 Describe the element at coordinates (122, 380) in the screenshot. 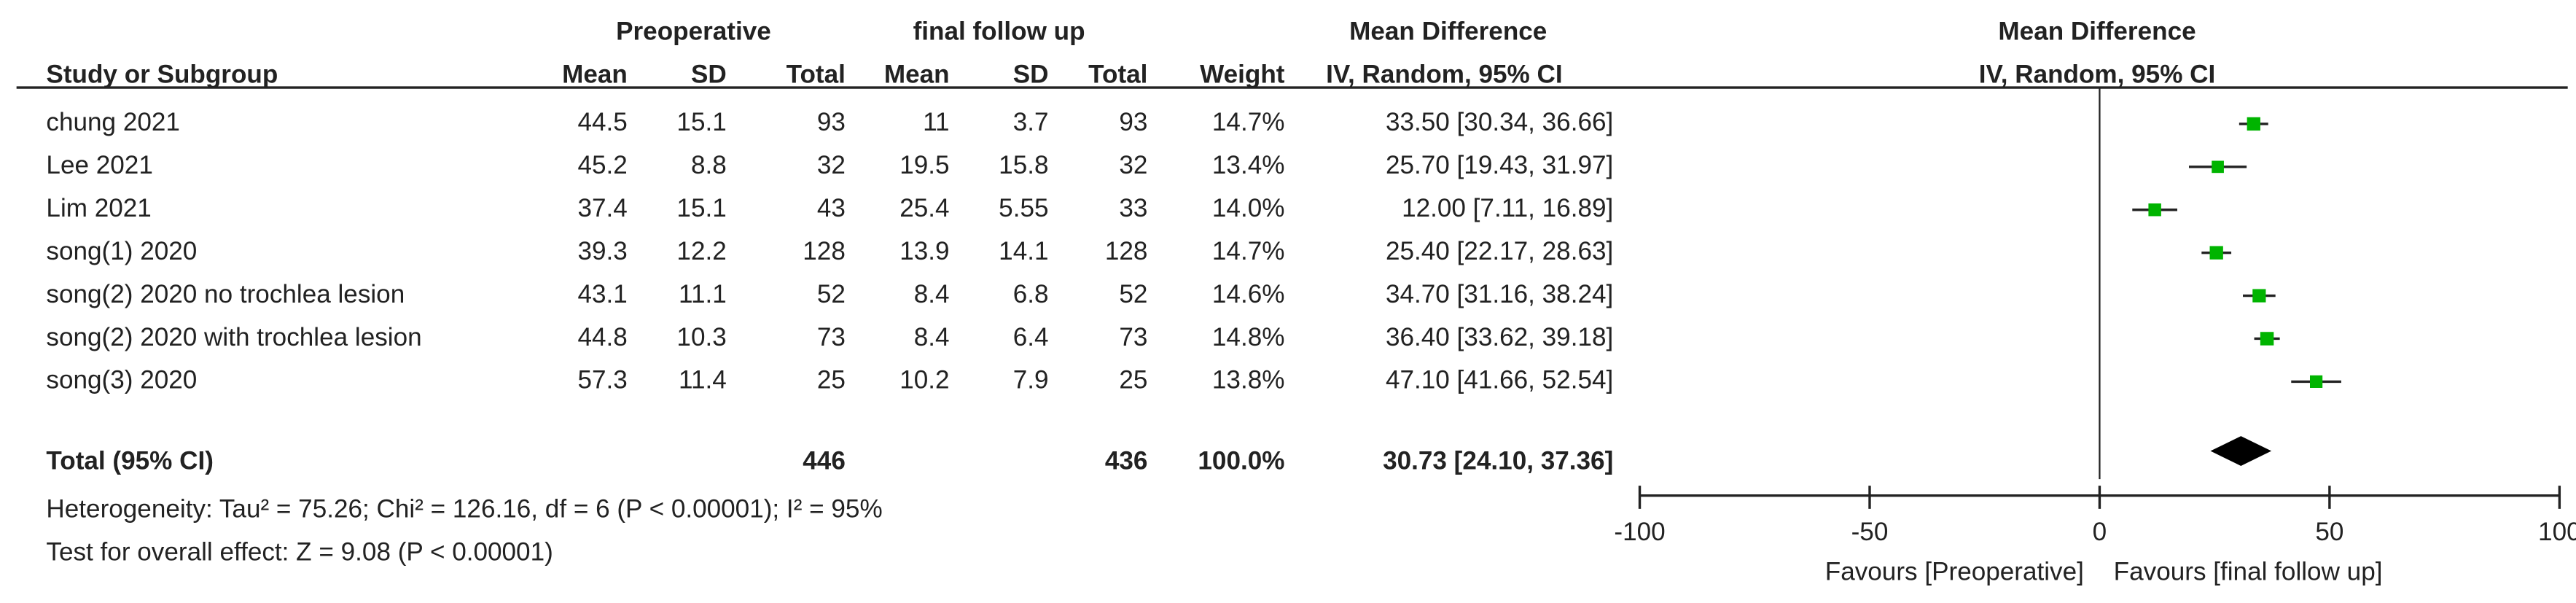

I see `cell: song(3) 2020` at that location.